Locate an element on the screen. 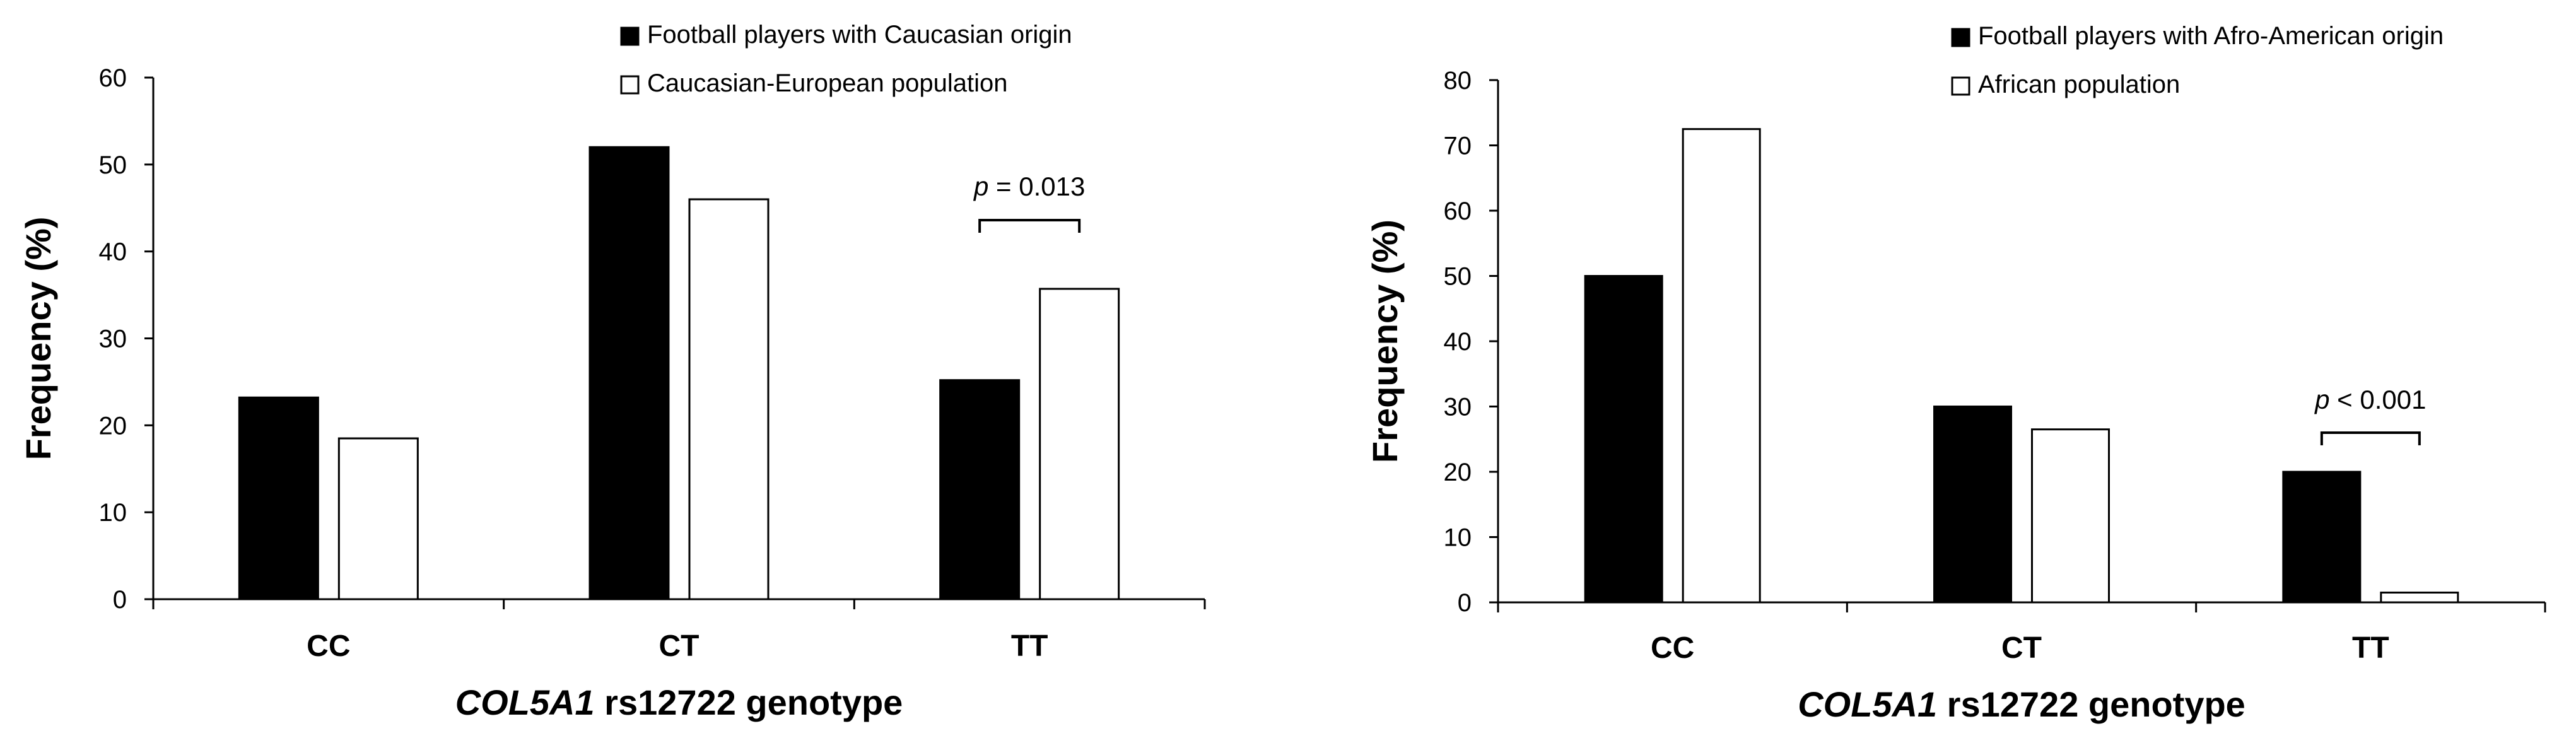 This screenshot has height=755, width=2576. y-tick-label: 70 is located at coordinates (1458, 146).